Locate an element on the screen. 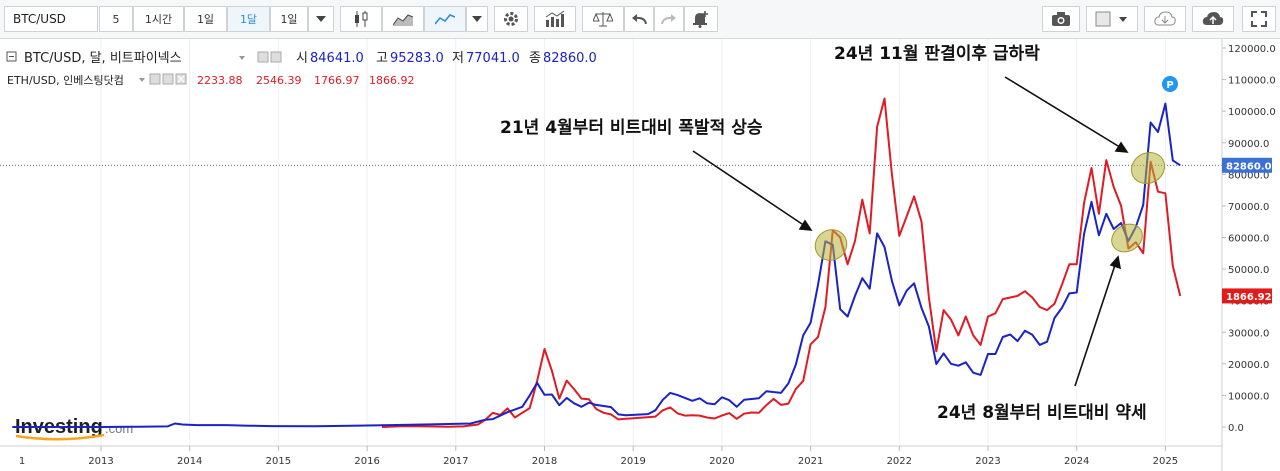 Image resolution: width=1280 pixels, height=471 pixels. interval-chevron-down-icon is located at coordinates (321, 19).